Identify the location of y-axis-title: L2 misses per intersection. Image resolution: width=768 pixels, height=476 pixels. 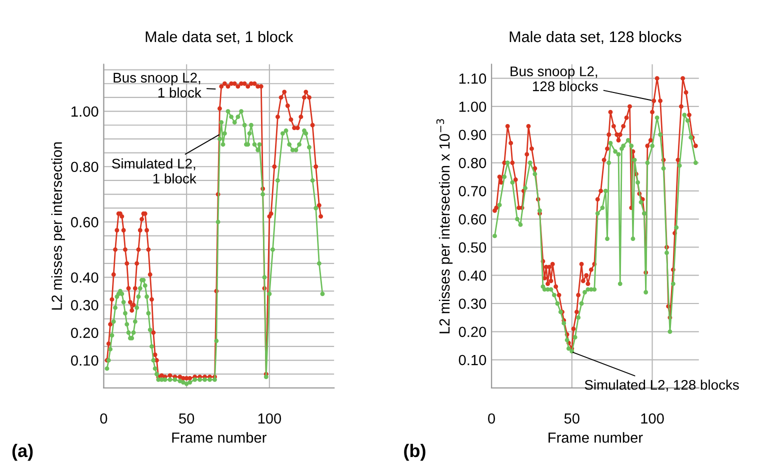
(58, 226).